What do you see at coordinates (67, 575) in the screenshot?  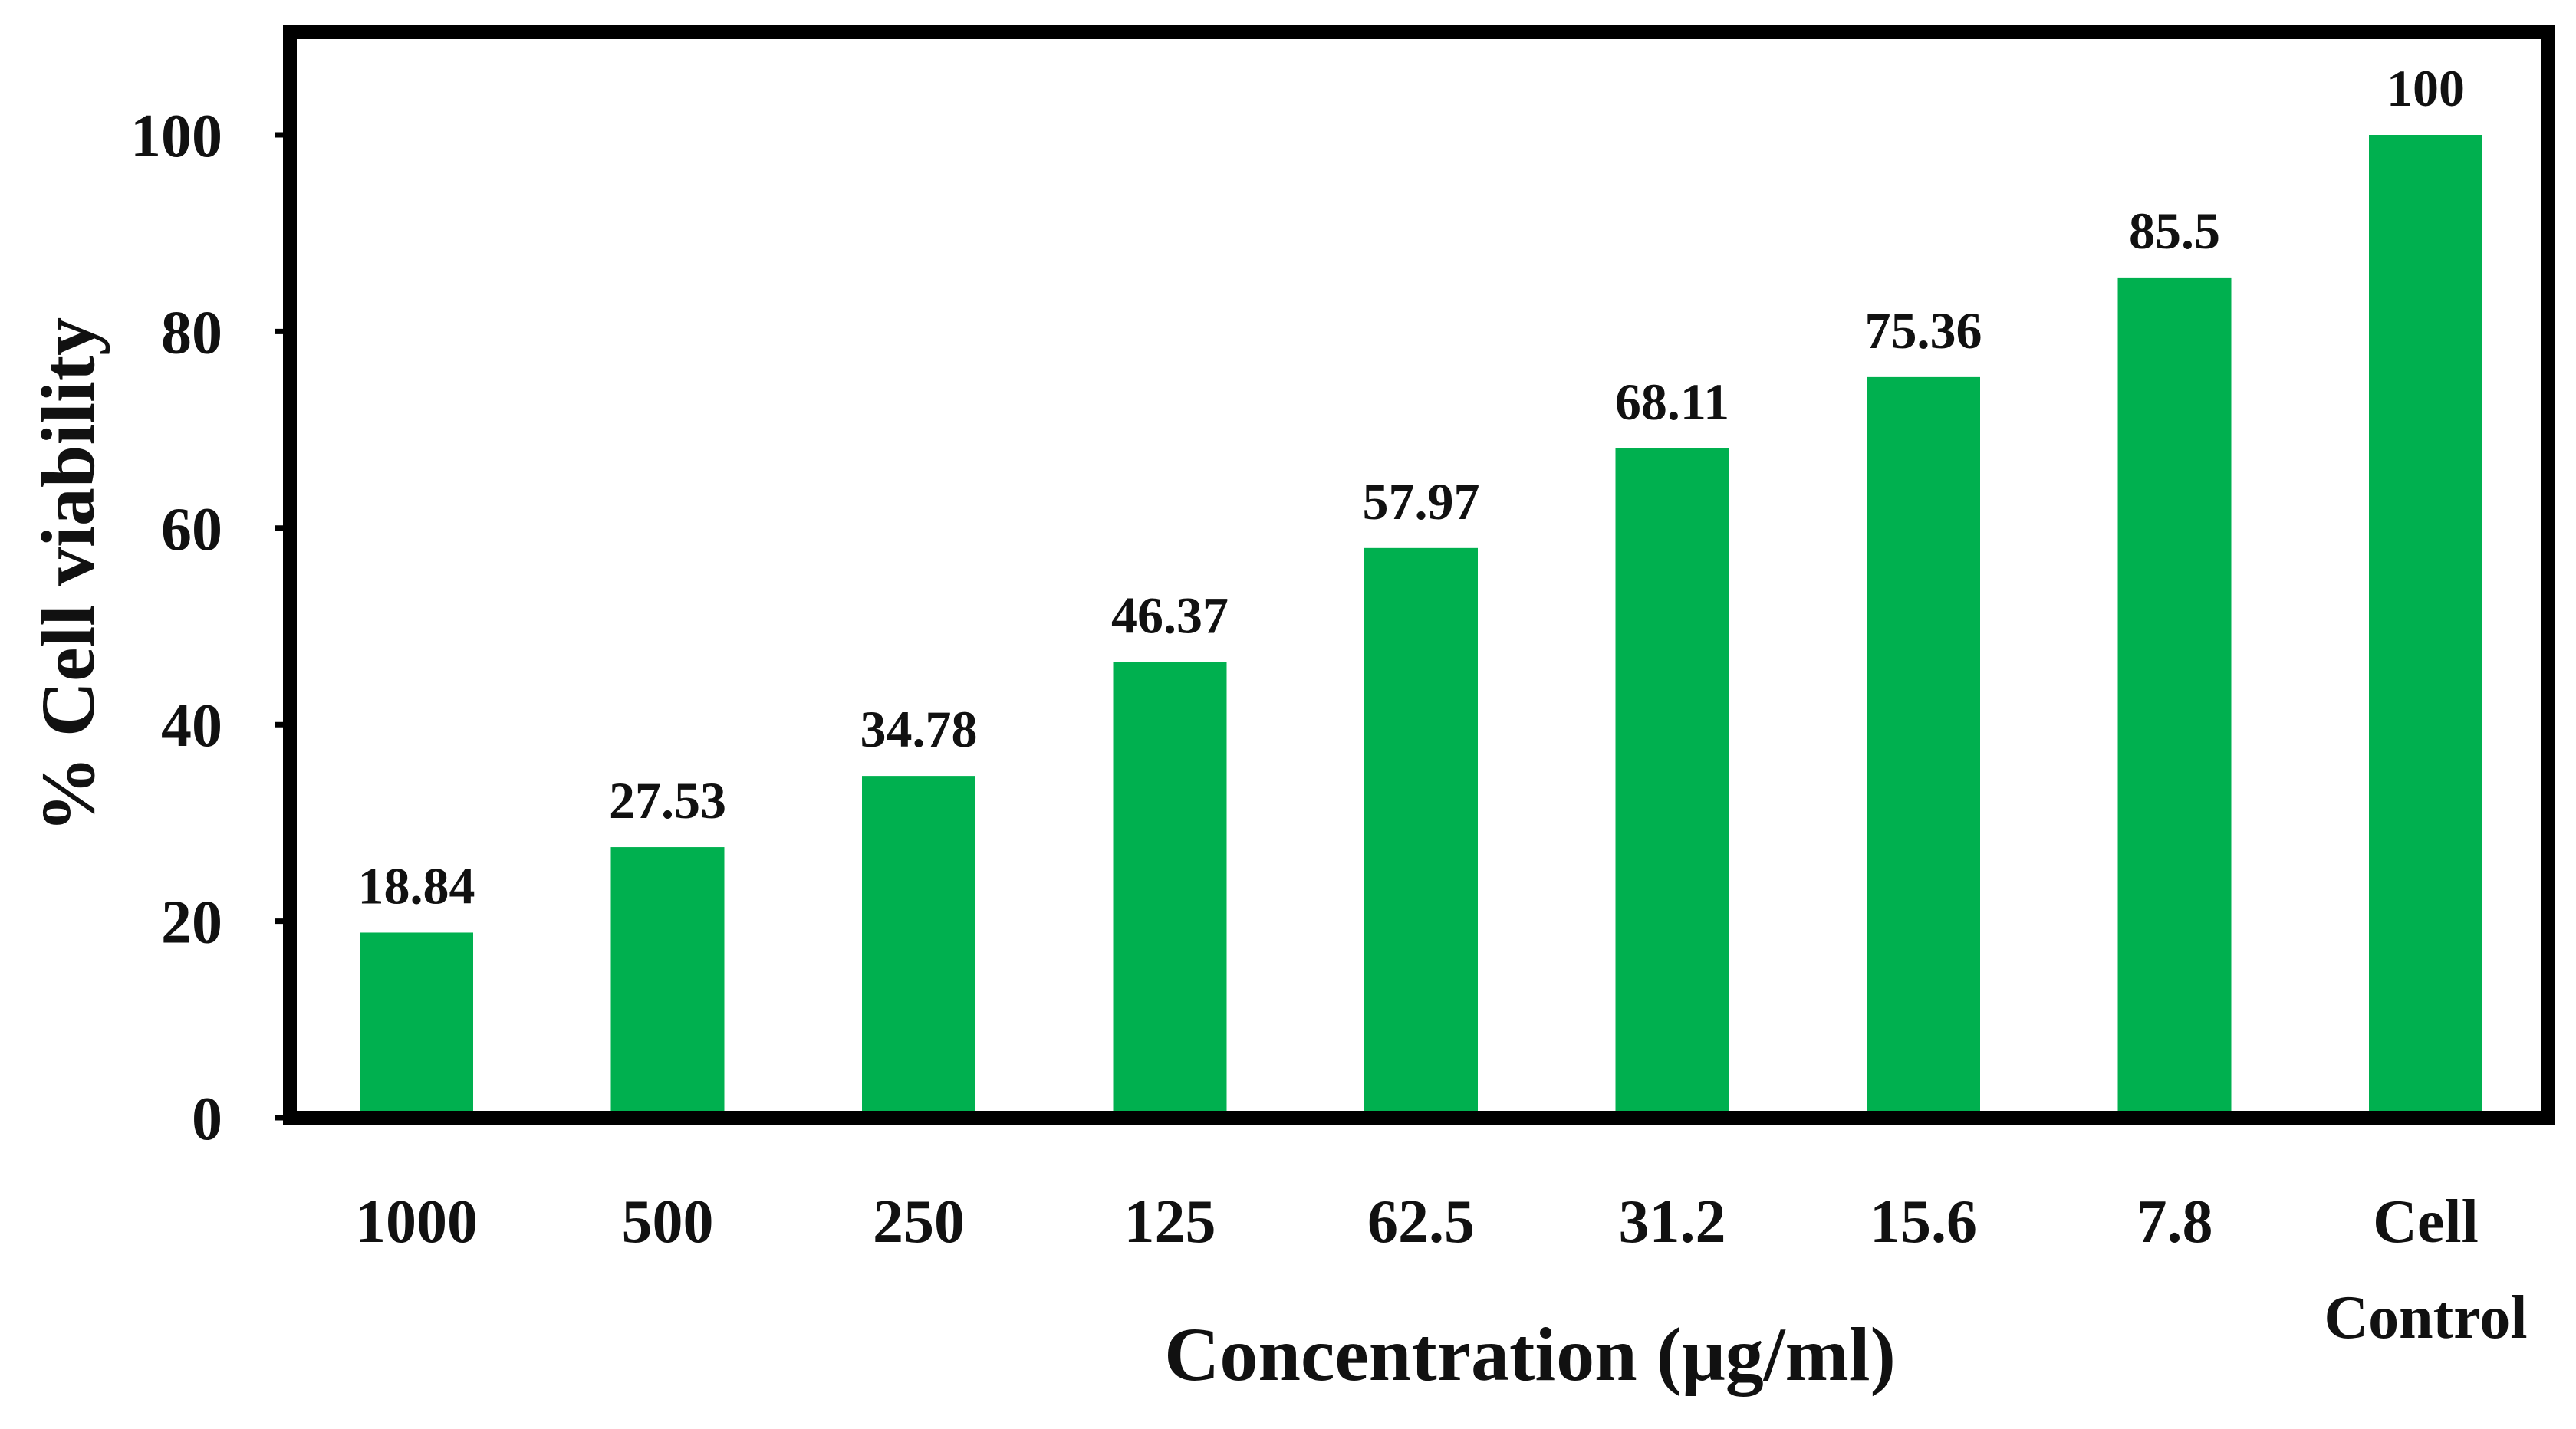 I see `y-axis-title: % Cell viability` at bounding box center [67, 575].